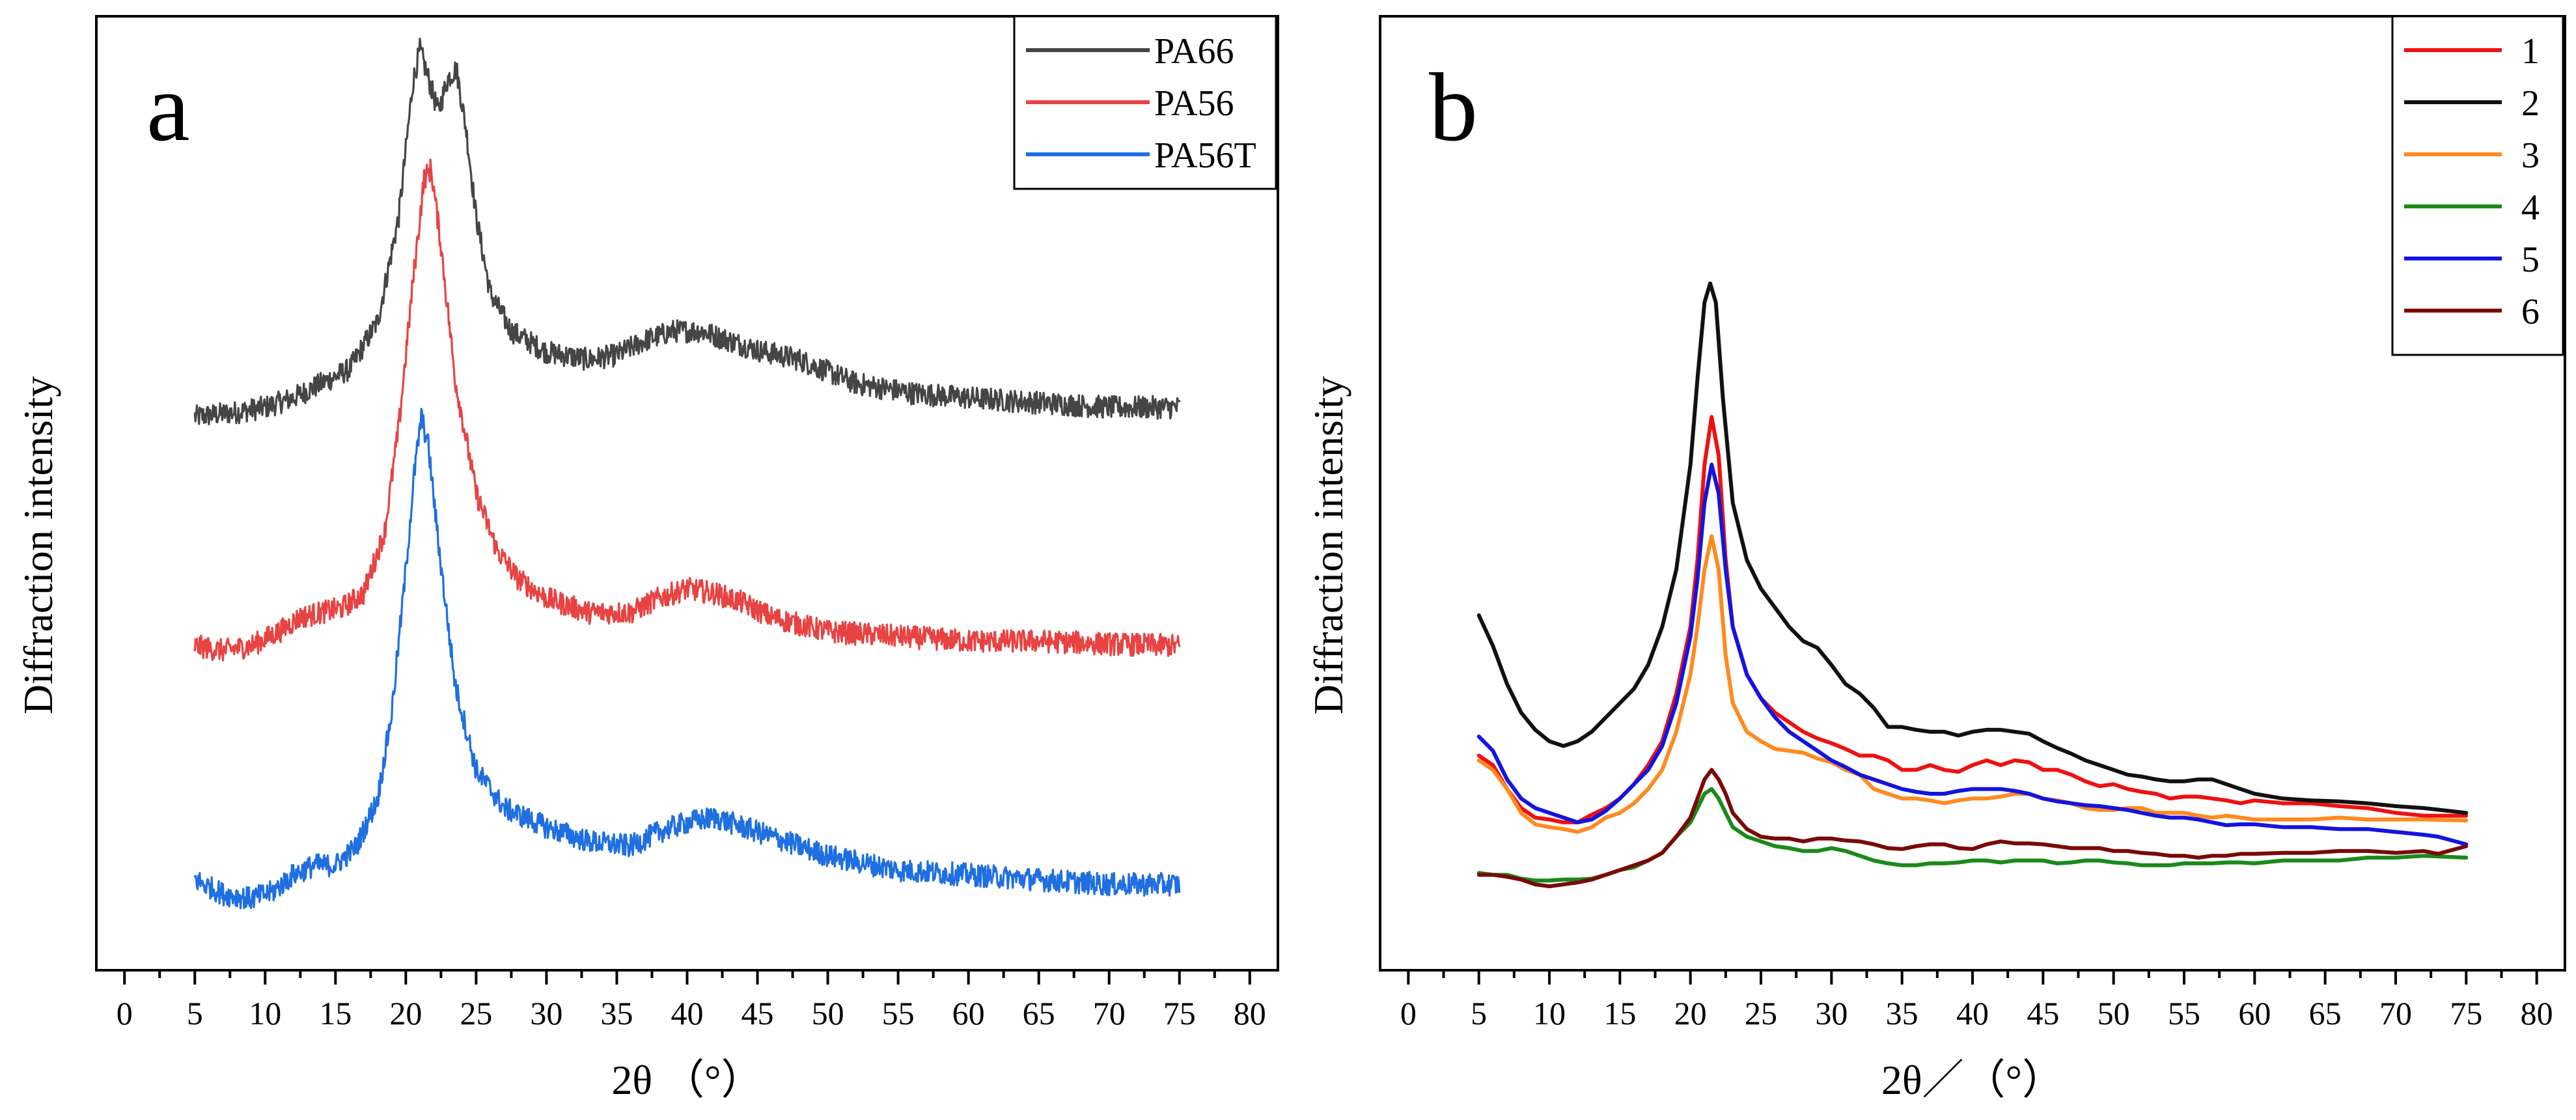  What do you see at coordinates (2530, 260) in the screenshot?
I see `legend-label: 5` at bounding box center [2530, 260].